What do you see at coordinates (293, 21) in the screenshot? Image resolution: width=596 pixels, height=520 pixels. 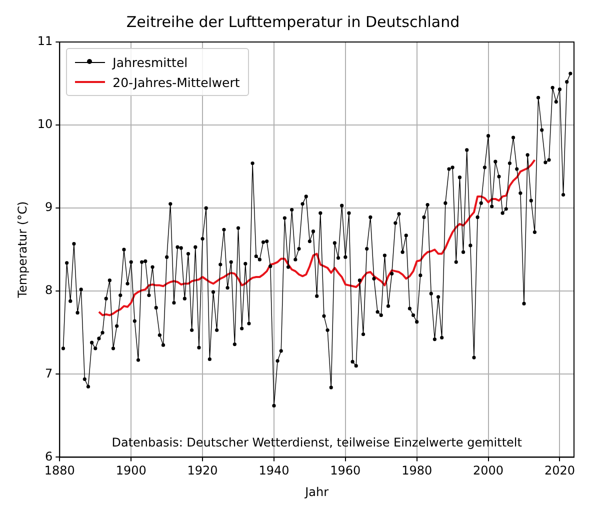 I see `chart-title: Zeitreihe der Lufttemperatur in Deutschland` at bounding box center [293, 21].